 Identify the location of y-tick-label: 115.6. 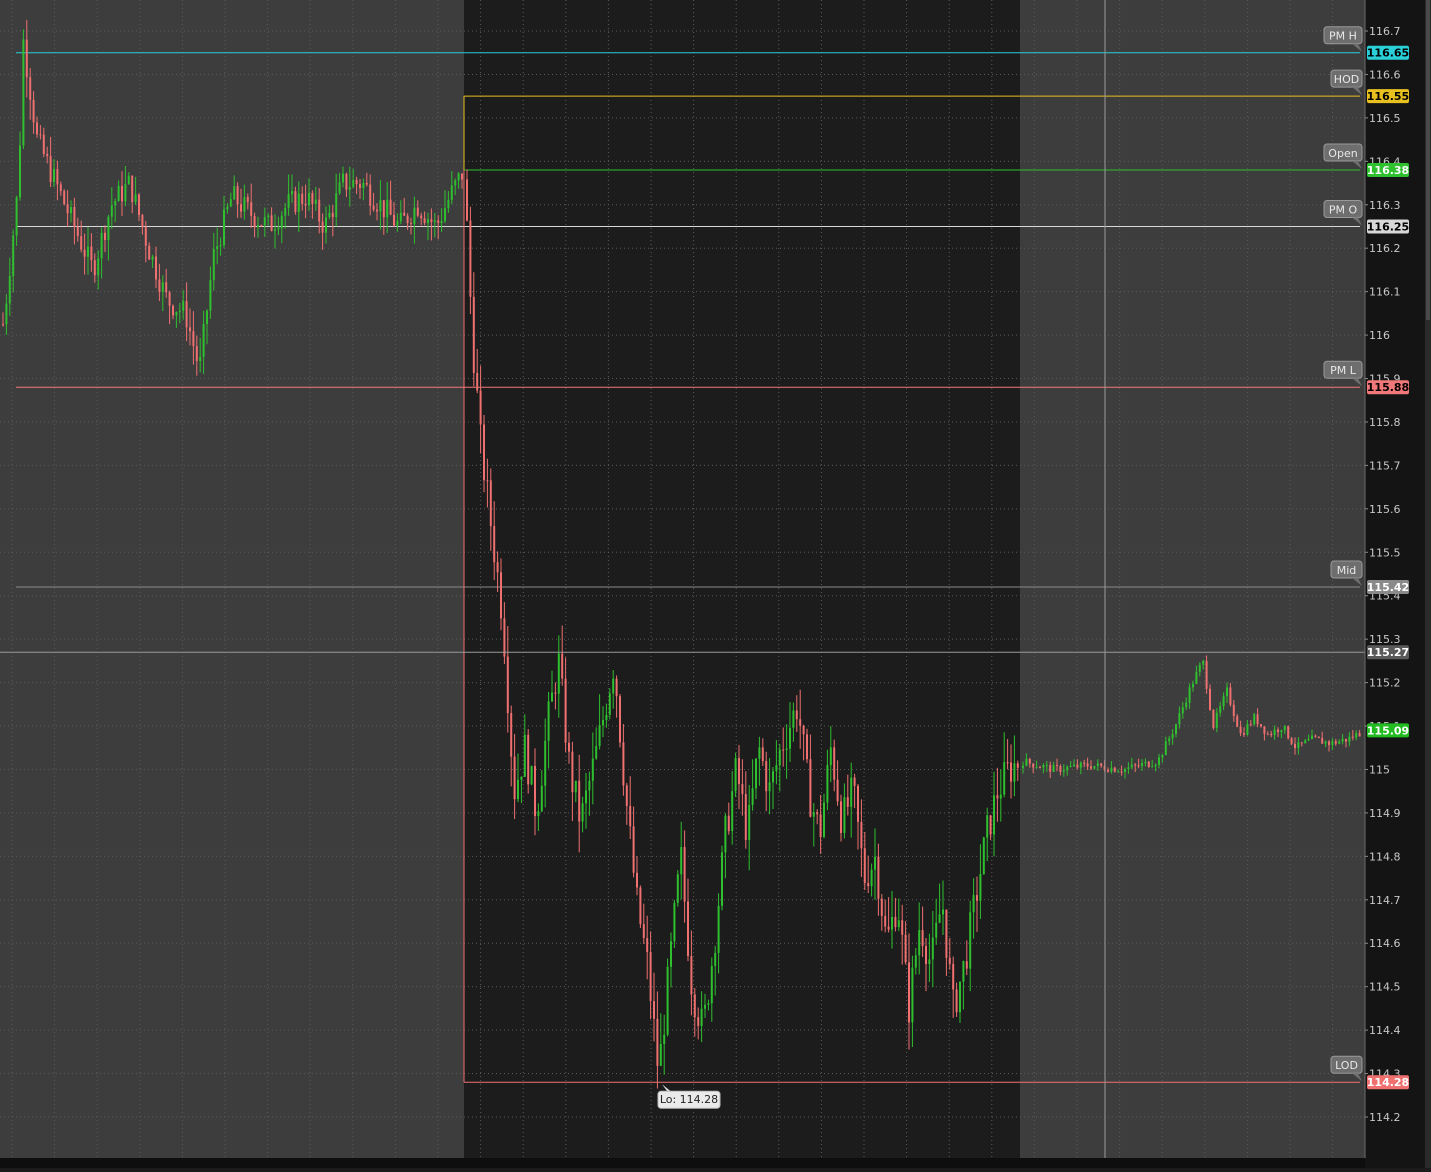
(1385, 509).